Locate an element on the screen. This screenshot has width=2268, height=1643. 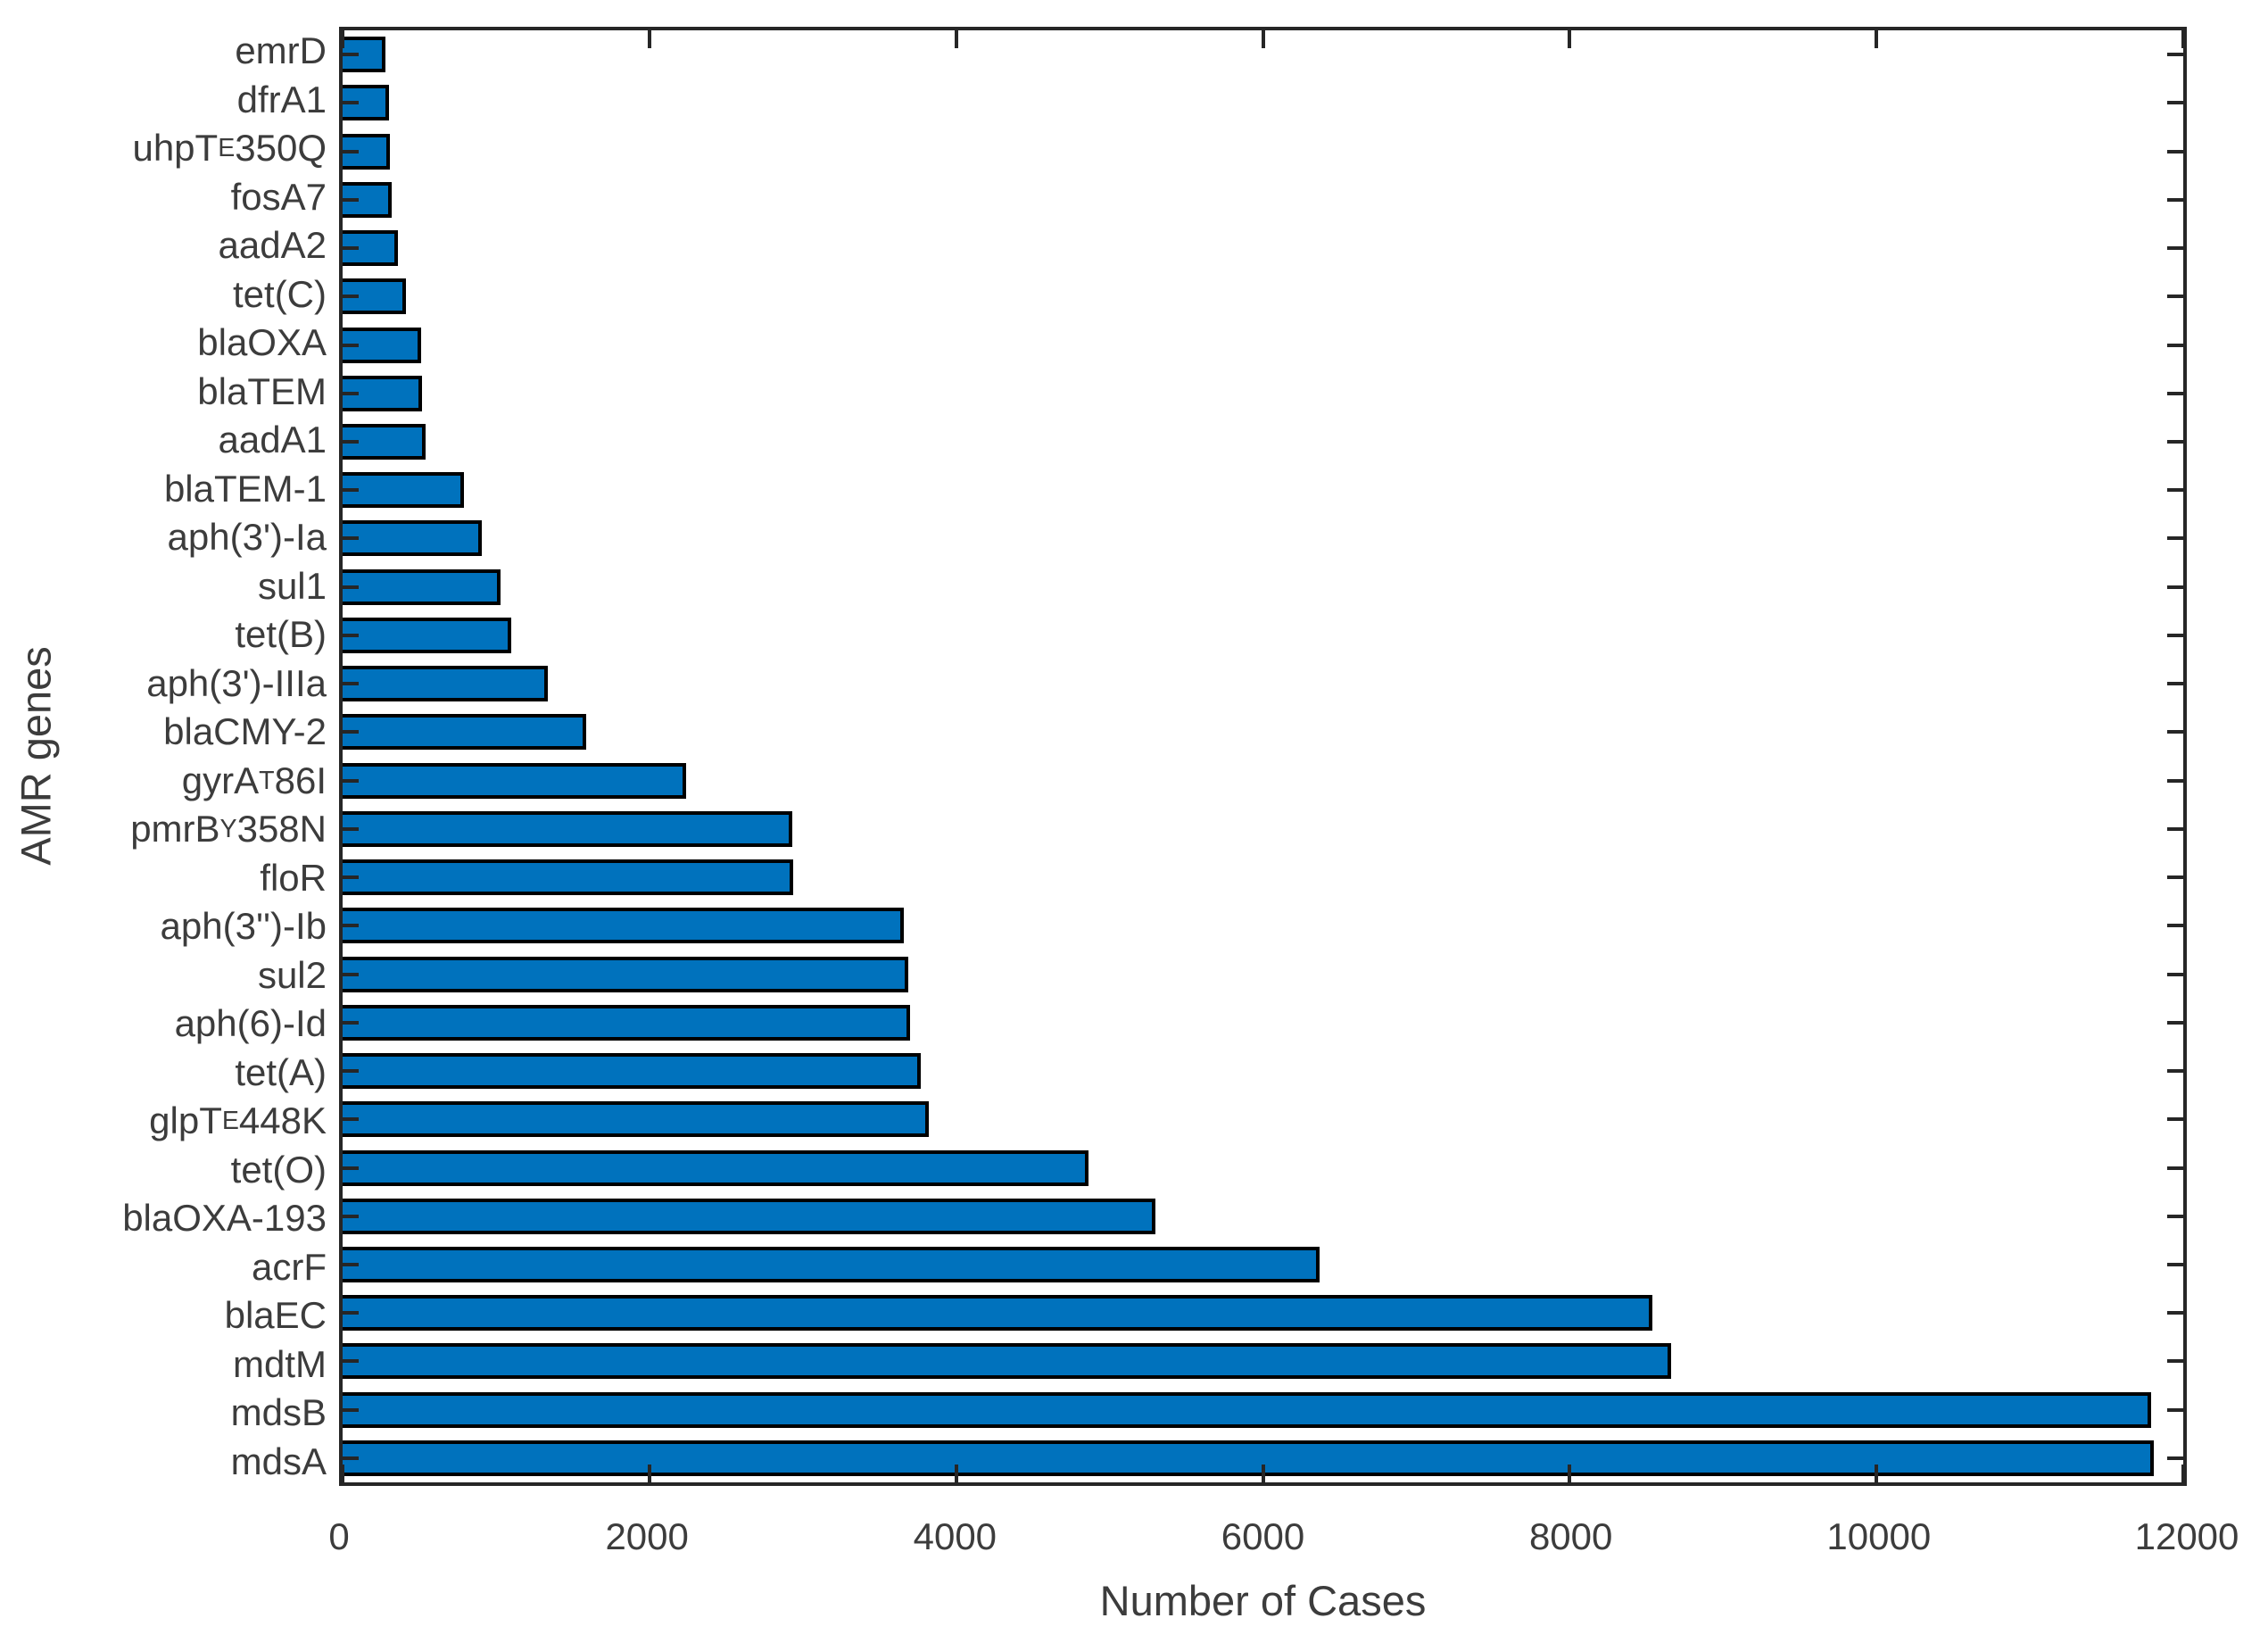
category-label-emrD: emrD is located at coordinates (281, 50).